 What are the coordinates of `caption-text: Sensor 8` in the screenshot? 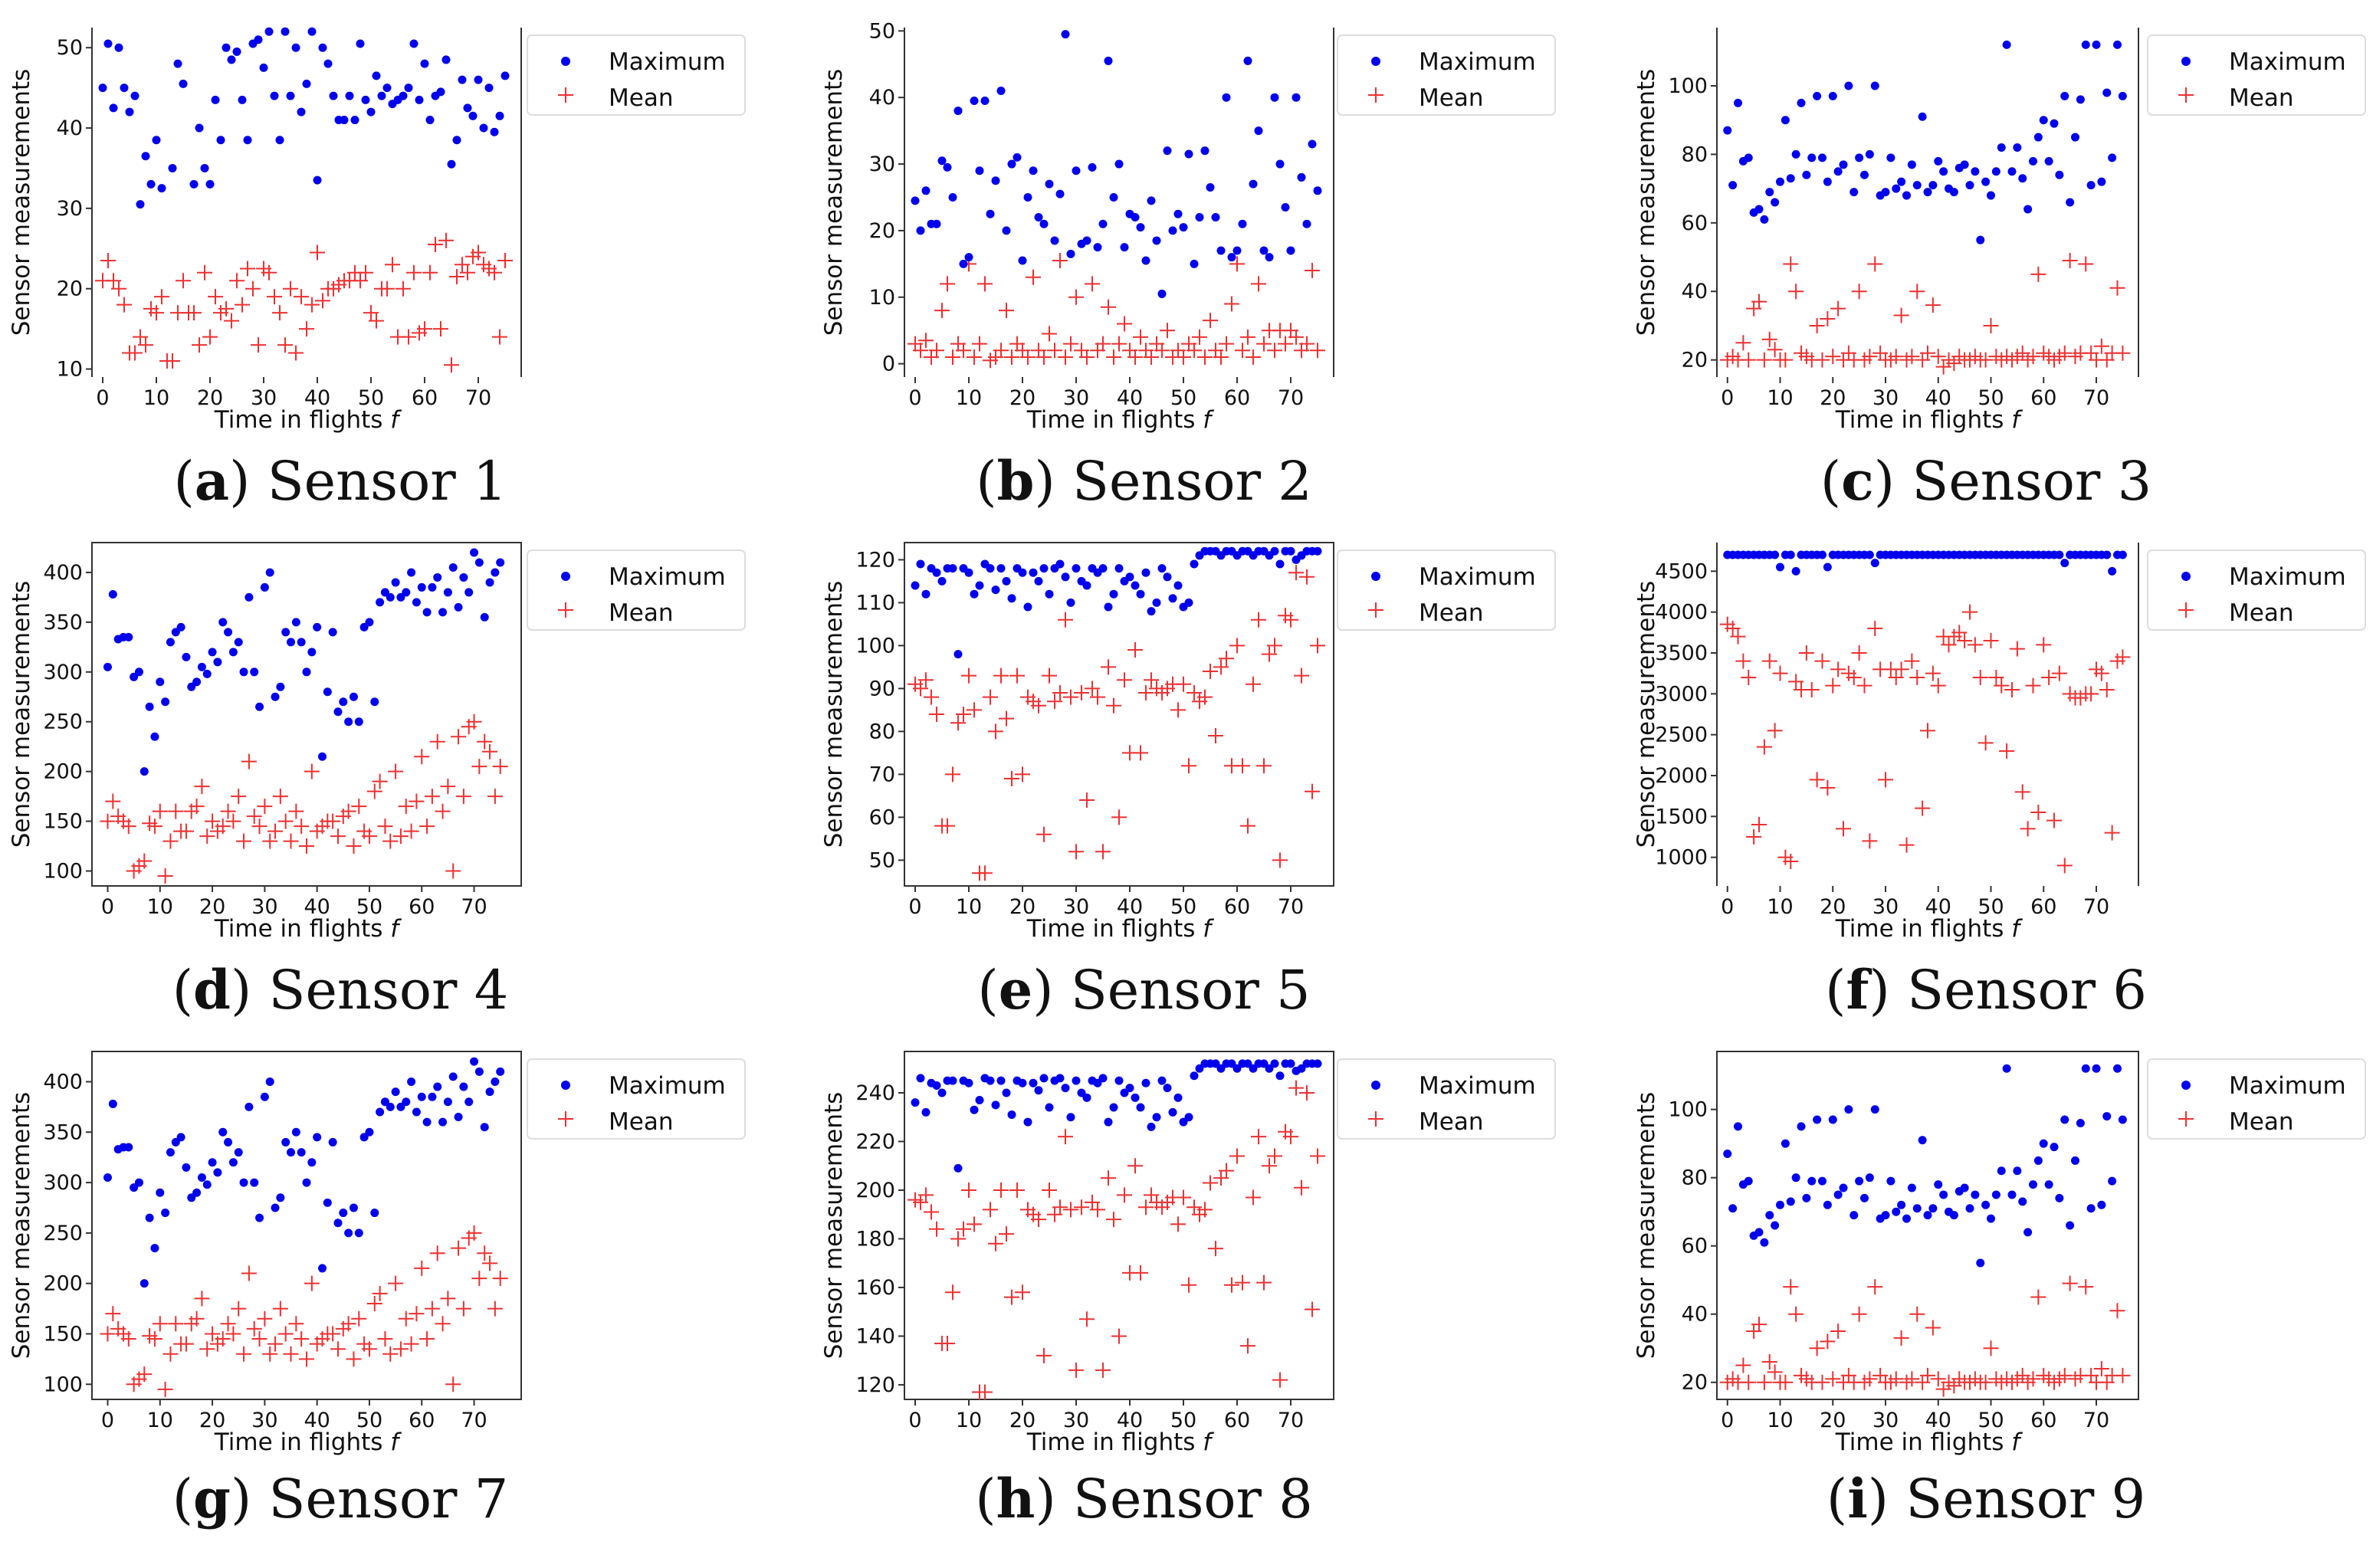 It's located at (1193, 1499).